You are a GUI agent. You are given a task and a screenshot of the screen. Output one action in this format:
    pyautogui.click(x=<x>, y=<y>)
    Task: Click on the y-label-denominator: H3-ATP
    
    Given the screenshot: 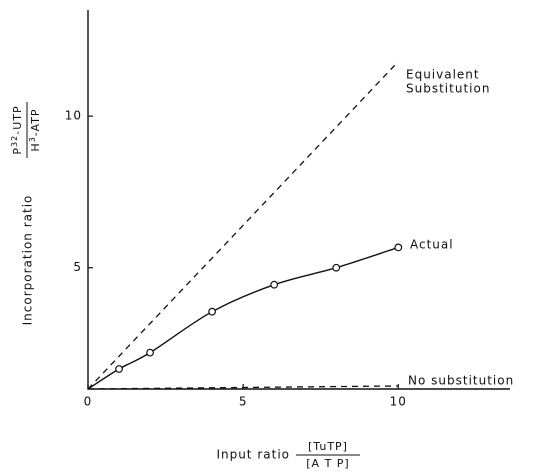 What is the action you would take?
    pyautogui.click(x=35, y=129)
    